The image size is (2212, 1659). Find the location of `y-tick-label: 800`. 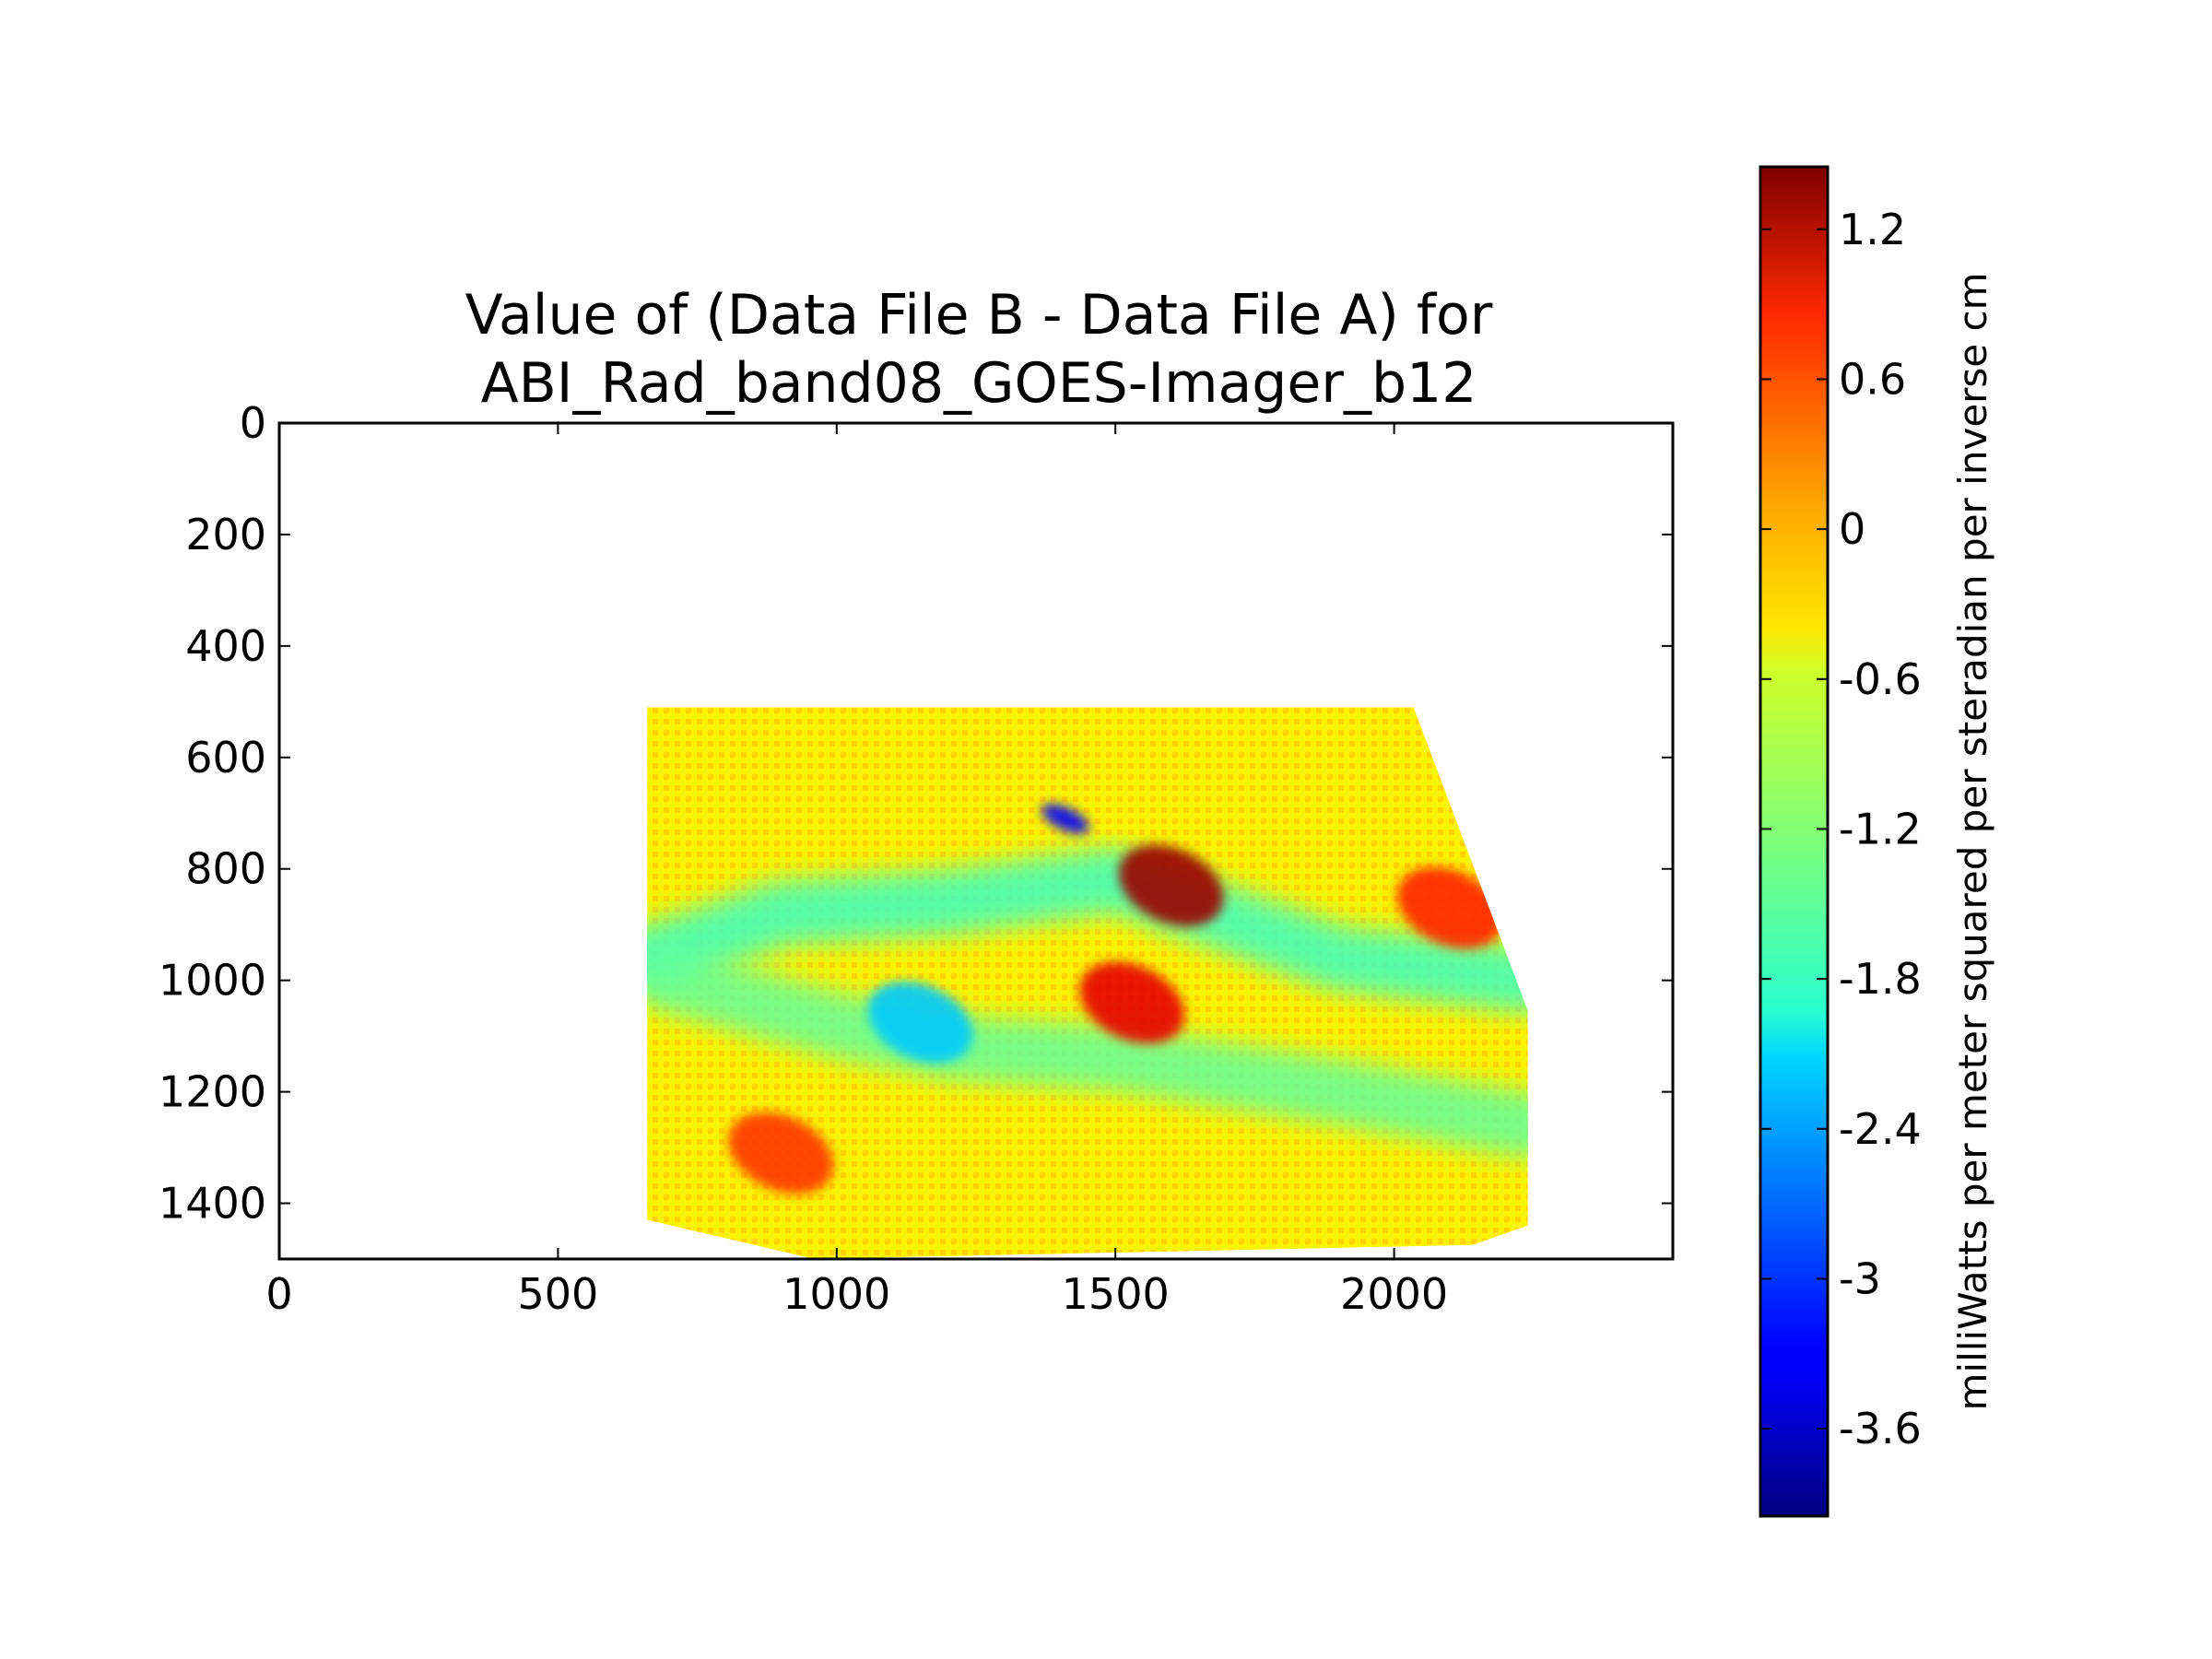

y-tick-label: 800 is located at coordinates (225, 869).